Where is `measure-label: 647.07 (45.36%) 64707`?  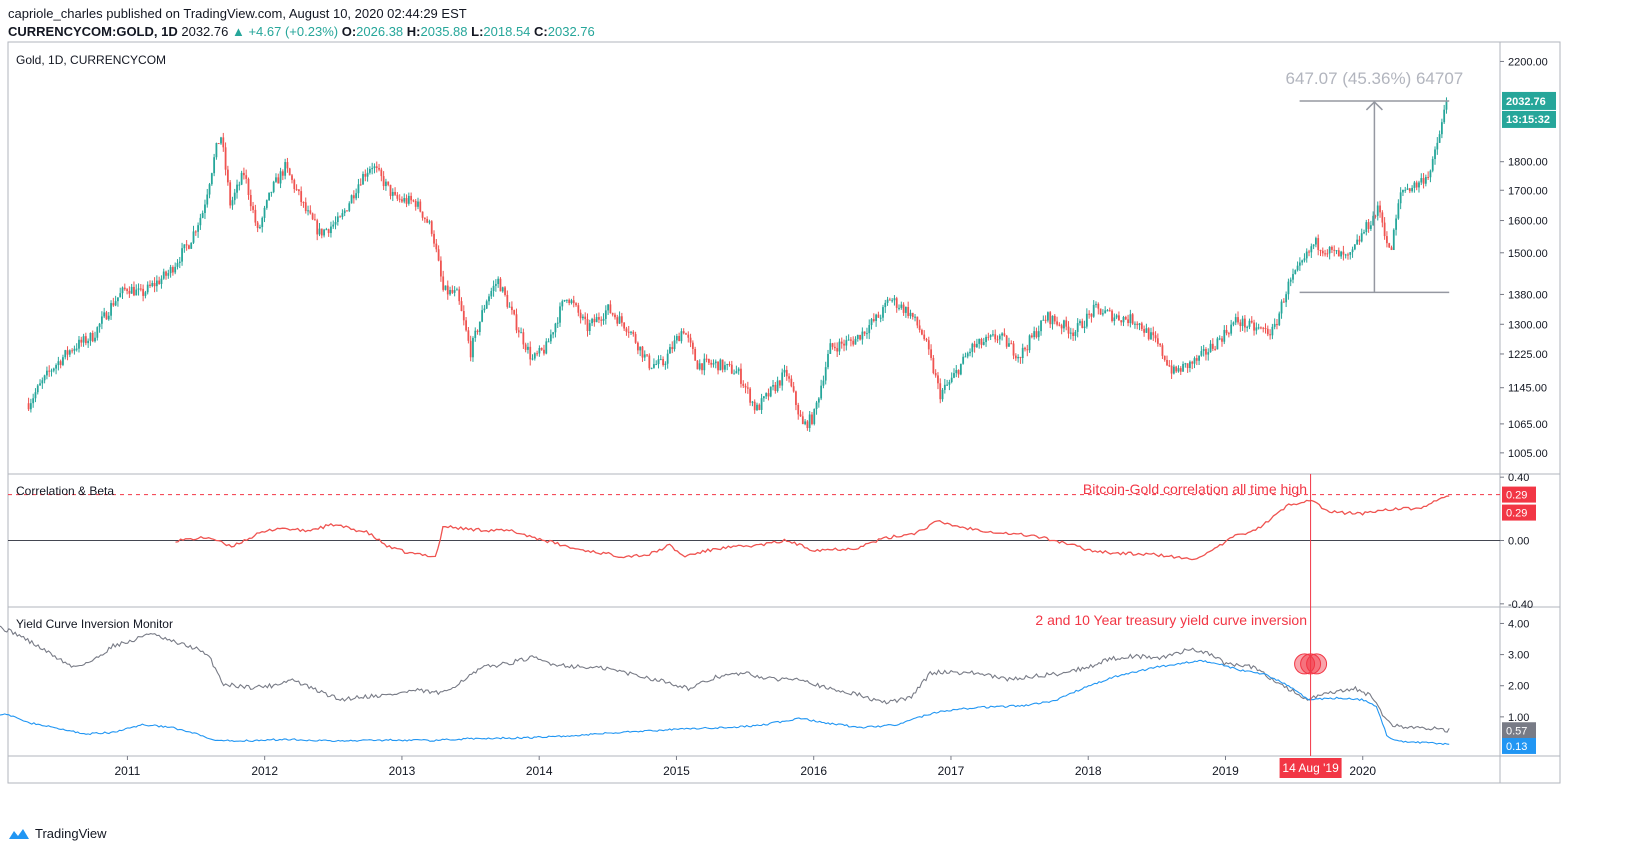 measure-label: 647.07 (45.36%) 64707 is located at coordinates (1375, 78).